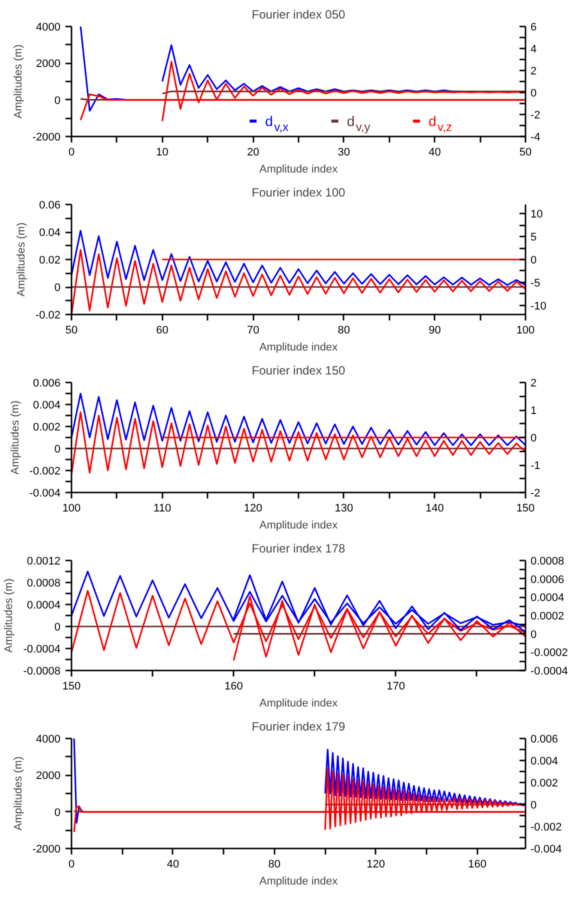 The height and width of the screenshot is (898, 587). What do you see at coordinates (299, 549) in the screenshot?
I see `chart-title: Fourier index 178` at bounding box center [299, 549].